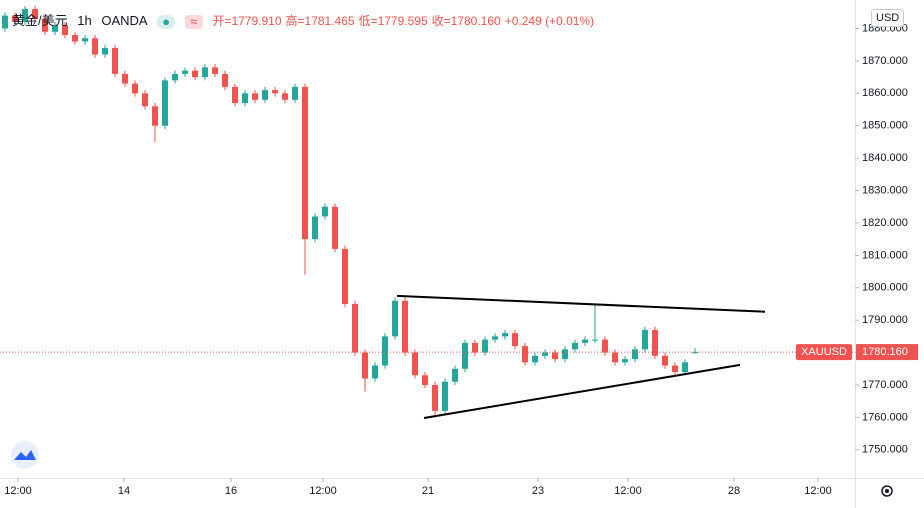 The height and width of the screenshot is (508, 924). Describe the element at coordinates (885, 61) in the screenshot. I see `y-tick-label: 1870.000` at that location.